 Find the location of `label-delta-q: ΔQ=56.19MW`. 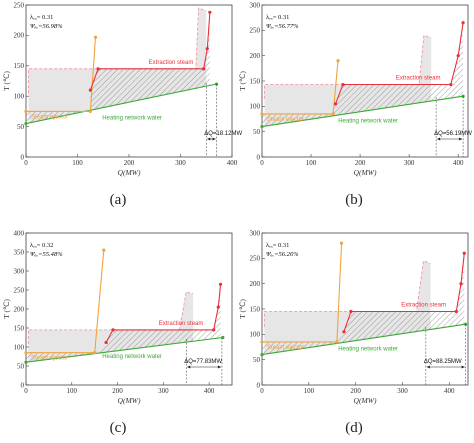

label-delta-q: ΔQ=56.19MW is located at coordinates (453, 134).